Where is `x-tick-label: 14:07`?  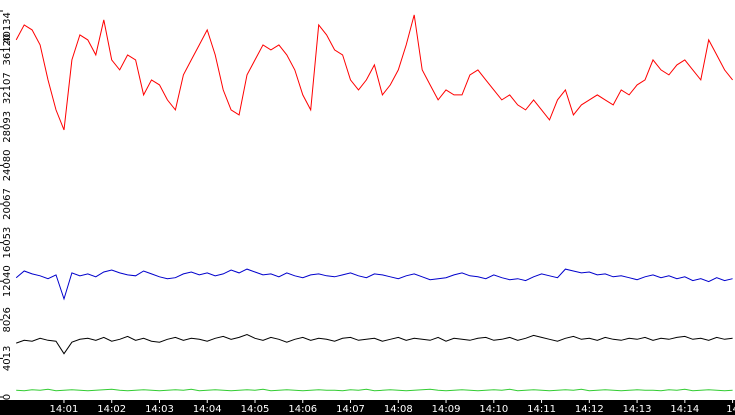 x-tick-label: 14:07 is located at coordinates (350, 409).